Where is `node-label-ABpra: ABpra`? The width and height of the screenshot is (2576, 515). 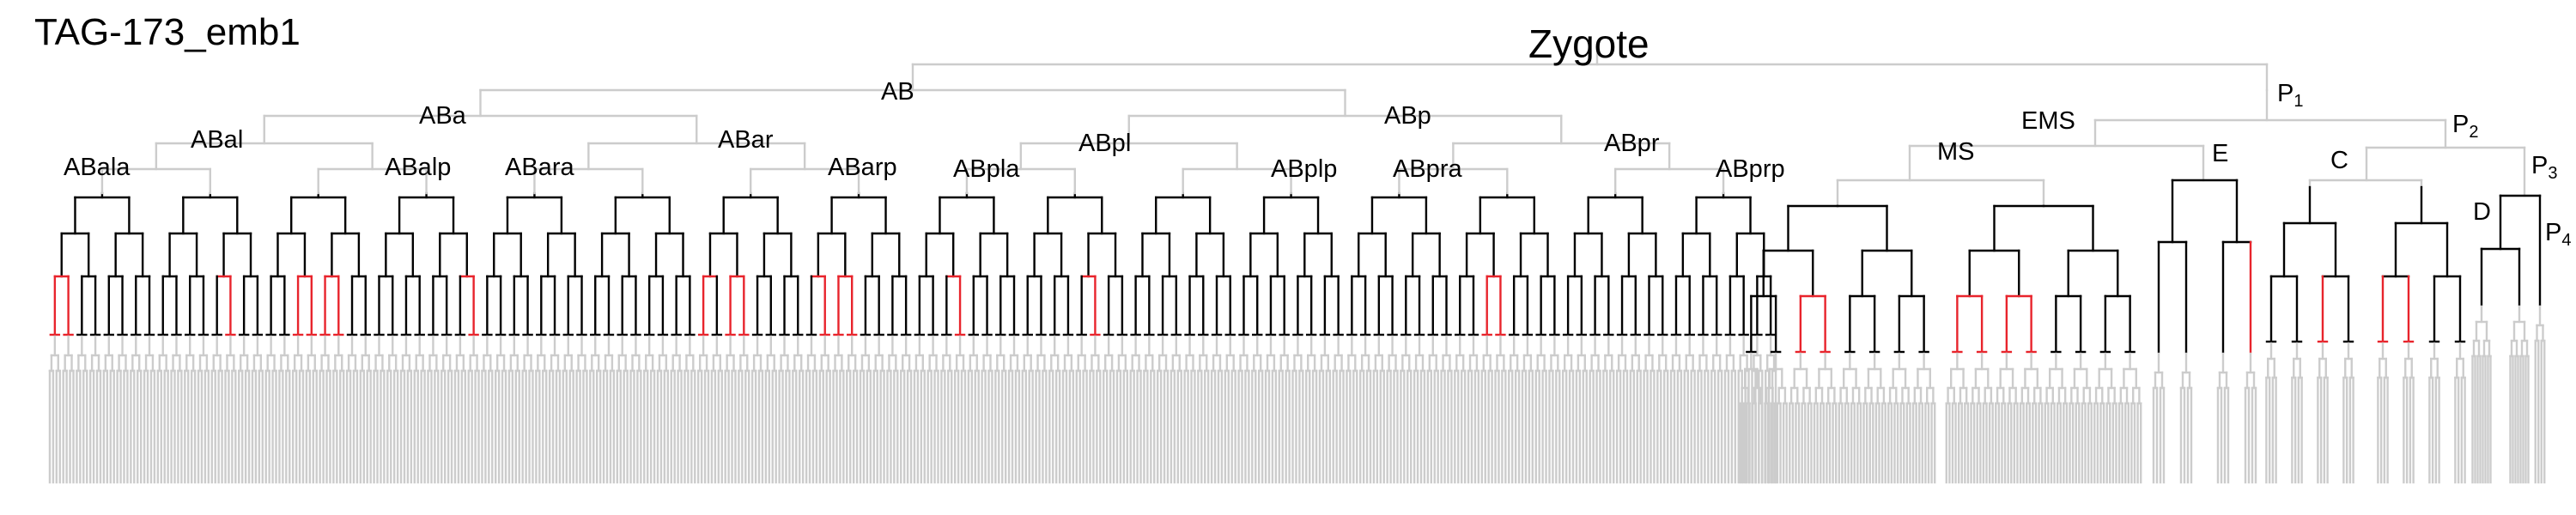
node-label-ABpra: ABpra is located at coordinates (1427, 169).